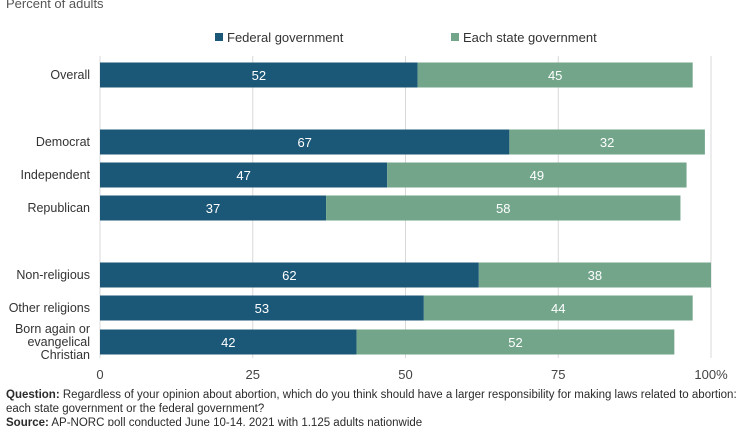  Describe the element at coordinates (711, 374) in the screenshot. I see `x-tick-label: 100%` at that location.